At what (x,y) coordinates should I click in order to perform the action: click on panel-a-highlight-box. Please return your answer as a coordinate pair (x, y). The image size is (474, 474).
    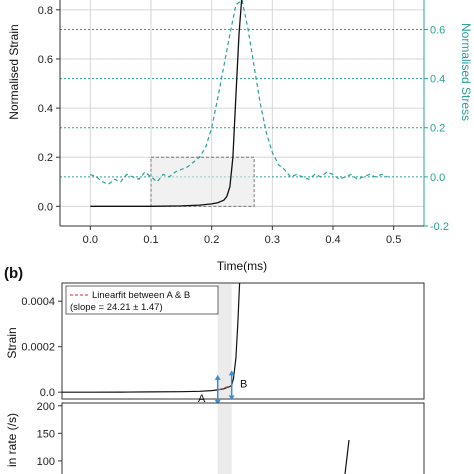
    Looking at the image, I should click on (202, 181).